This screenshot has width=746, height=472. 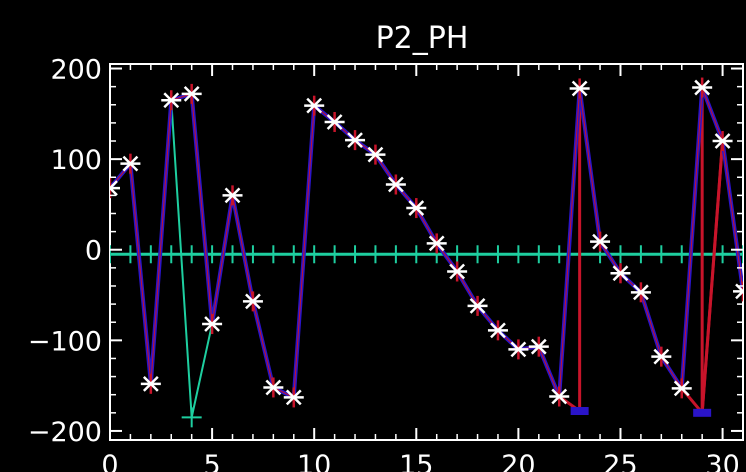 What do you see at coordinates (620, 461) in the screenshot?
I see `x-tick-label: 25` at bounding box center [620, 461].